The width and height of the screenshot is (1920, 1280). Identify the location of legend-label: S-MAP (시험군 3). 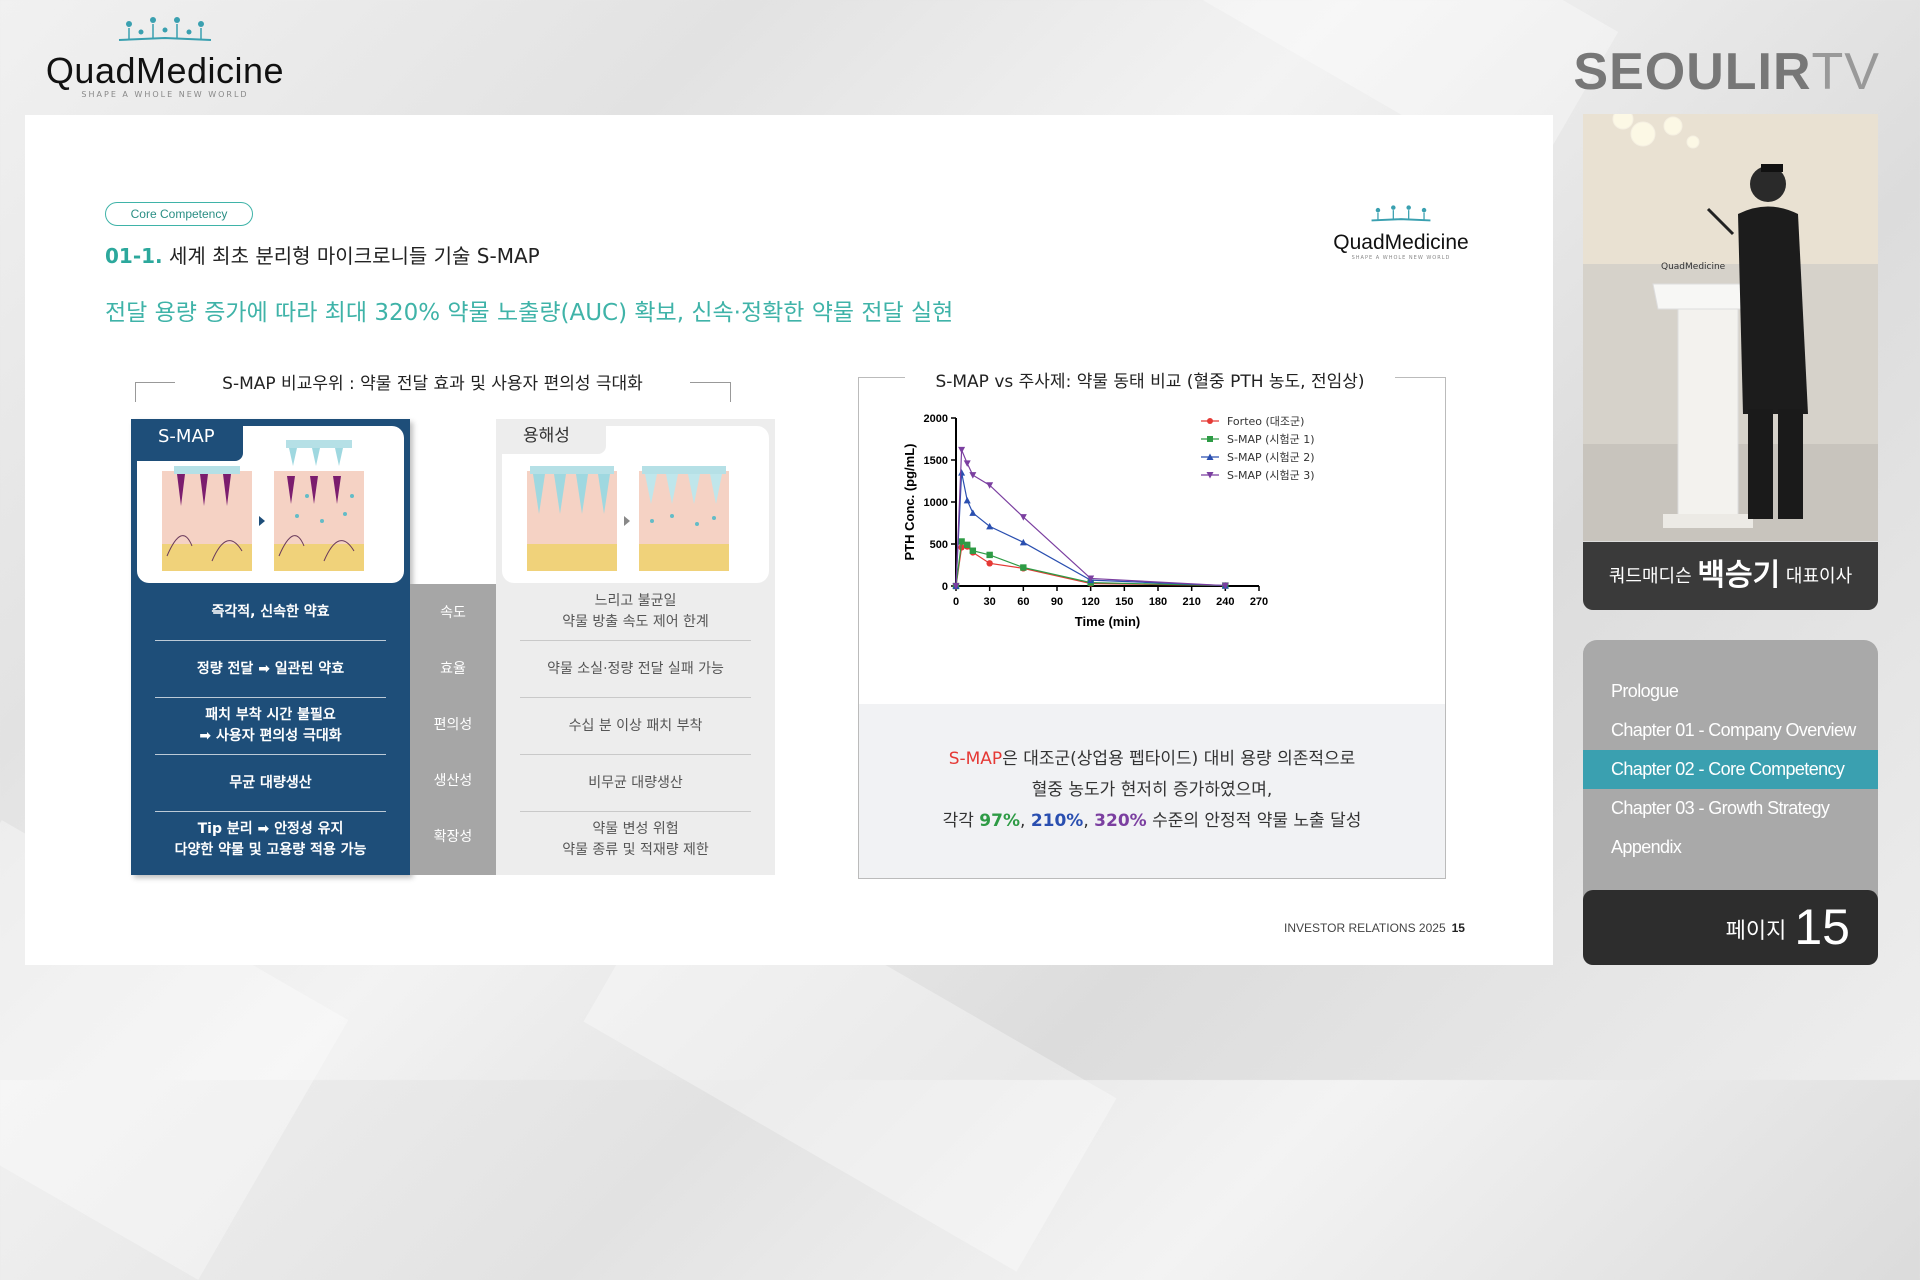
(1271, 475).